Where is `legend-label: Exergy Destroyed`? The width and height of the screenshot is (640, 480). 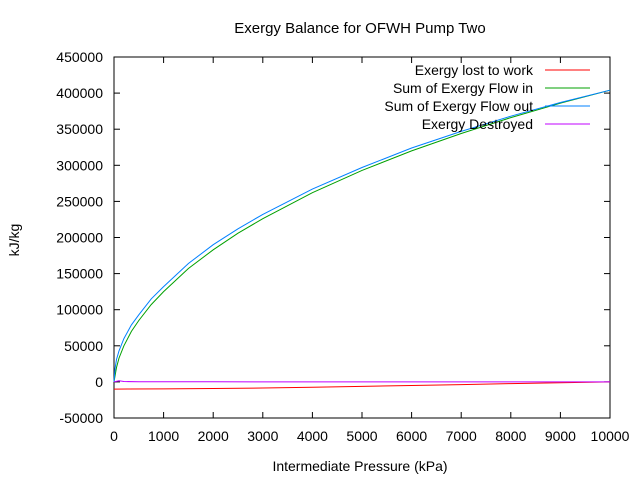
legend-label: Exergy Destroyed is located at coordinates (477, 124).